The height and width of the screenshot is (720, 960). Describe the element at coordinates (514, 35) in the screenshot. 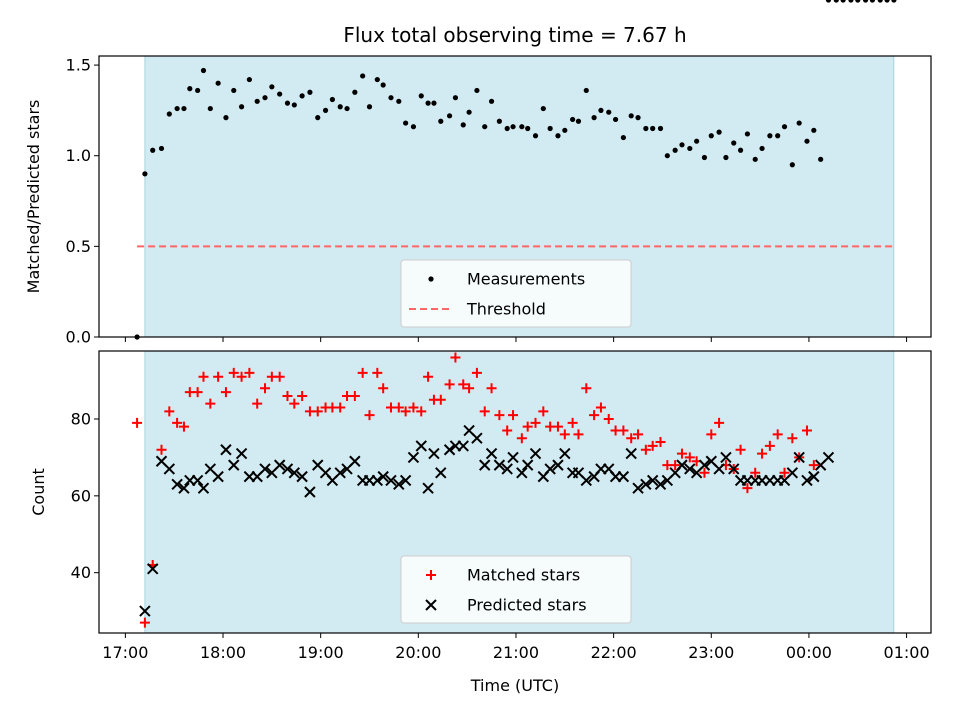

I see `chart-title: Flux total observing time = 7.67 h` at that location.